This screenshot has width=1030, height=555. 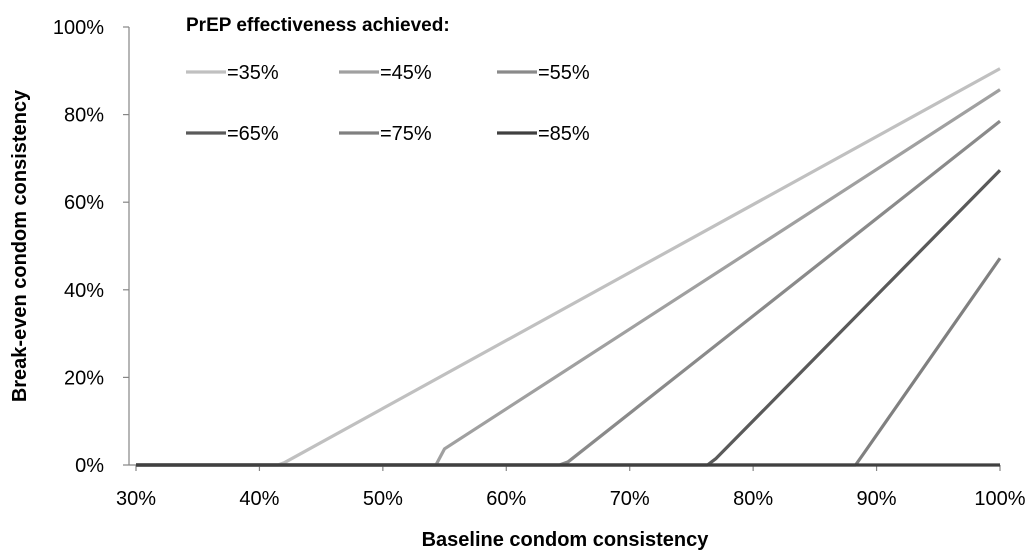 I want to click on x-tick-label: 40%, so click(x=259, y=499).